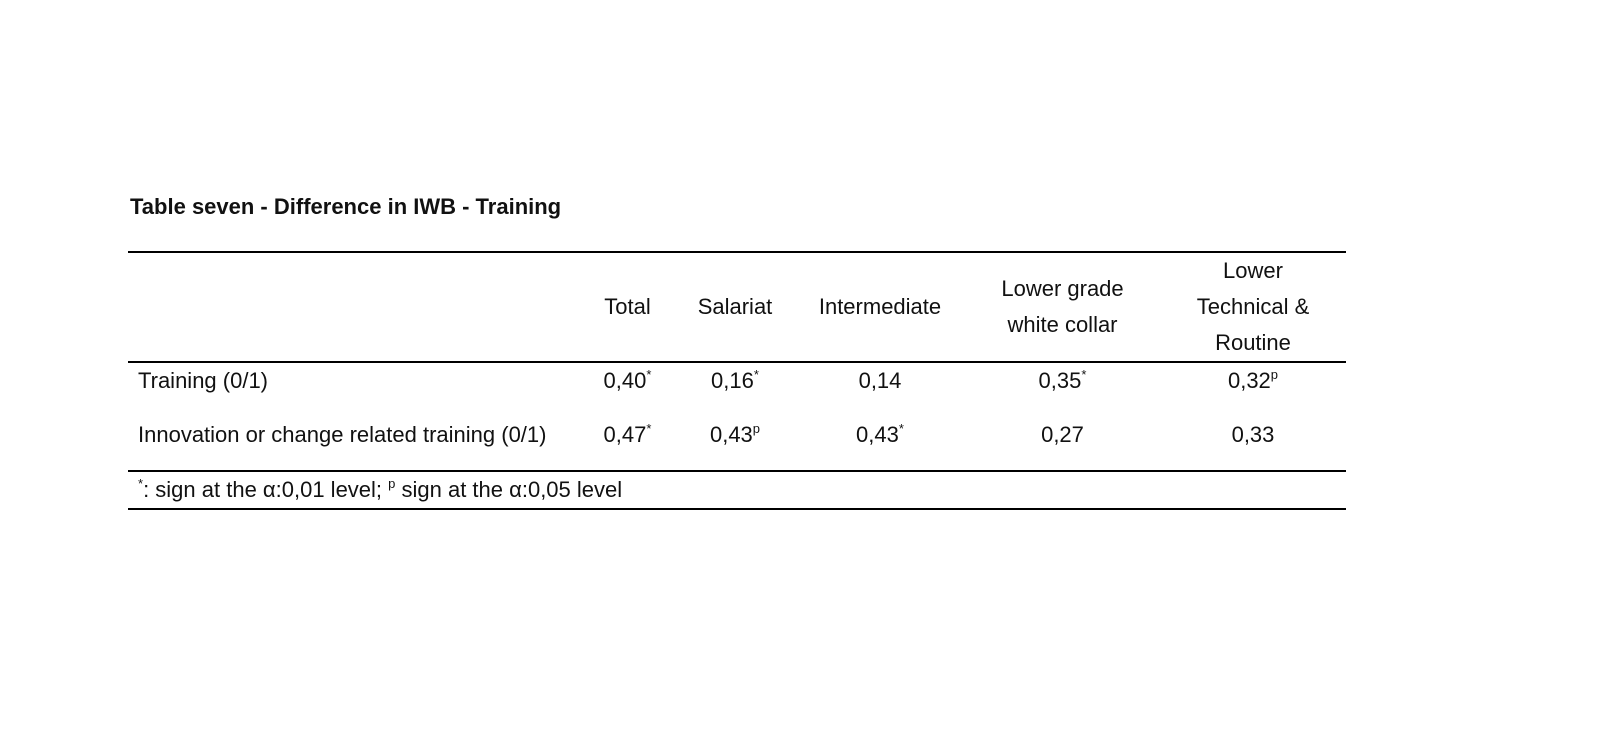 This screenshot has height=755, width=1600. I want to click on table-cell: 0,16*, so click(735, 380).